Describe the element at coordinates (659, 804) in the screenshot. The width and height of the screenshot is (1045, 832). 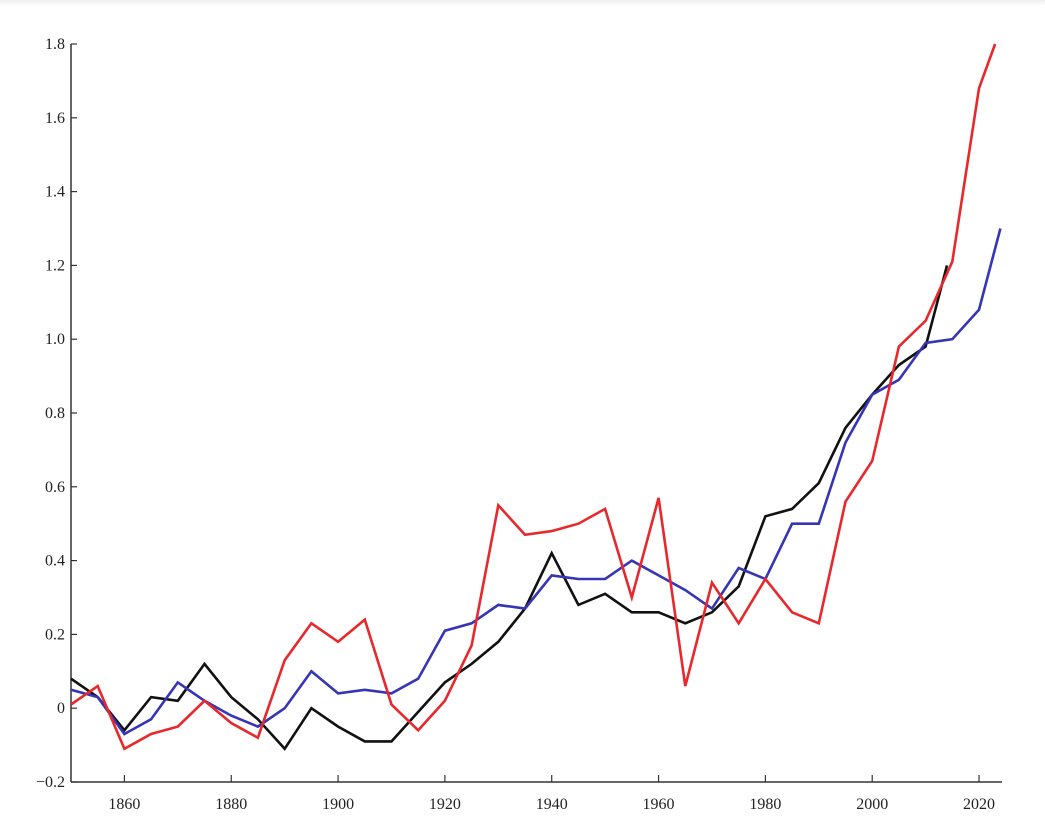
I see `x-tick-label: 1960` at that location.